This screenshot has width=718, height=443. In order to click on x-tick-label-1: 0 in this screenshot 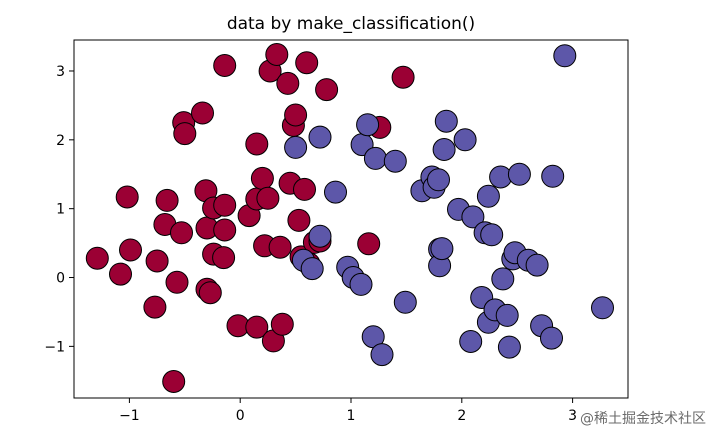, I will do `click(240, 416)`.